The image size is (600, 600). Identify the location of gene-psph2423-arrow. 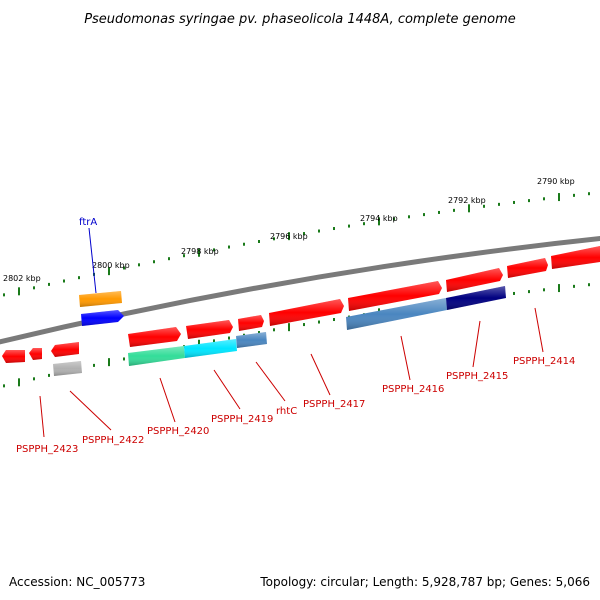
(13, 356).